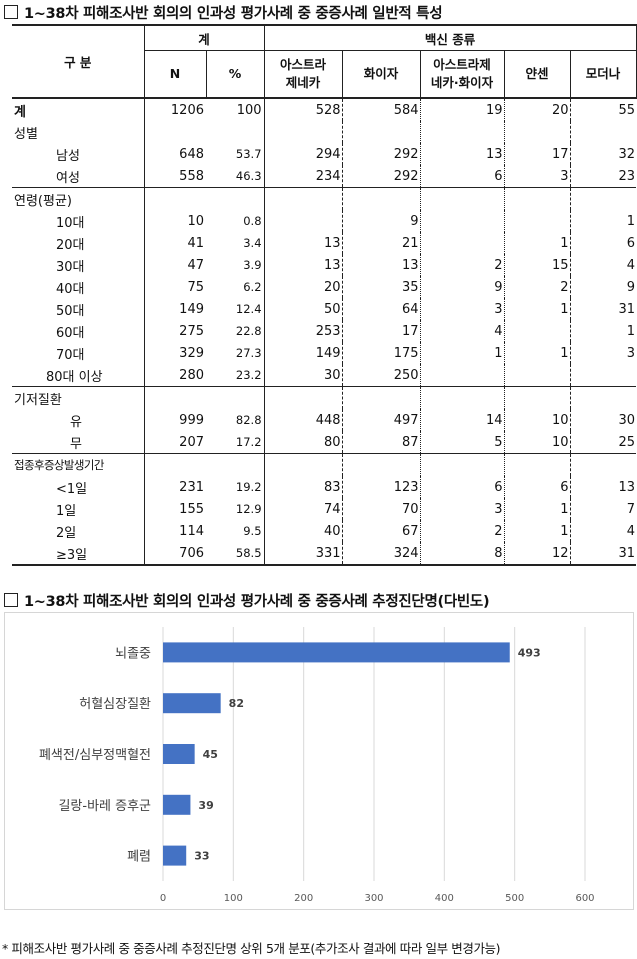 Image resolution: width=637 pixels, height=959 pixels. What do you see at coordinates (235, 554) in the screenshot?
I see `cell-pct: 58.5` at bounding box center [235, 554].